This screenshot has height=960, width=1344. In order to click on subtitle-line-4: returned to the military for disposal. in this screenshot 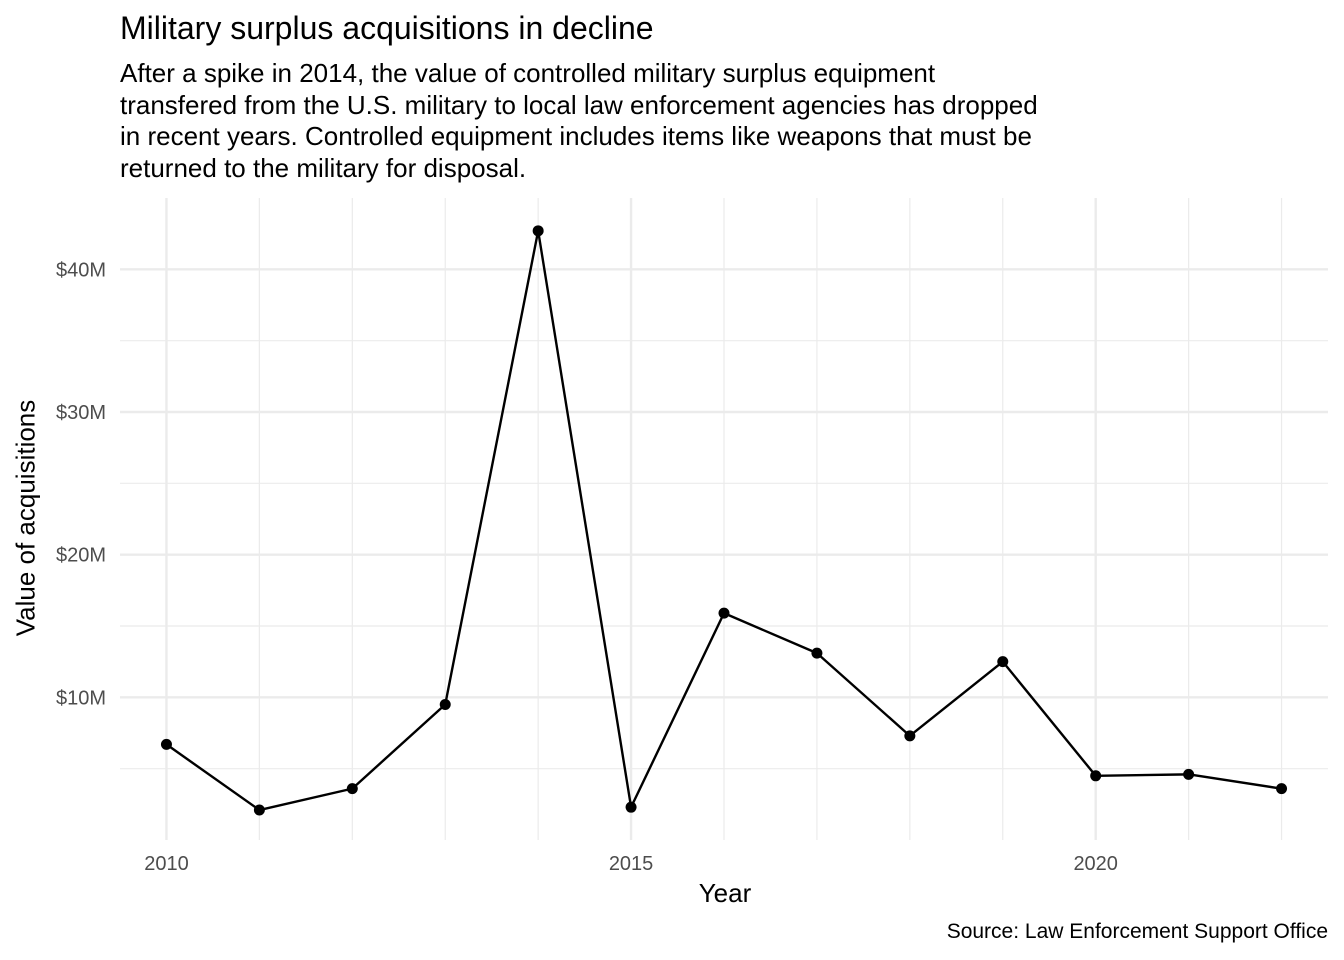, I will do `click(323, 167)`.